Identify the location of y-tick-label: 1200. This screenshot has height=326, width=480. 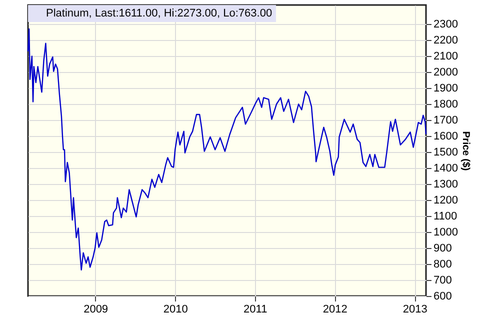
(446, 200).